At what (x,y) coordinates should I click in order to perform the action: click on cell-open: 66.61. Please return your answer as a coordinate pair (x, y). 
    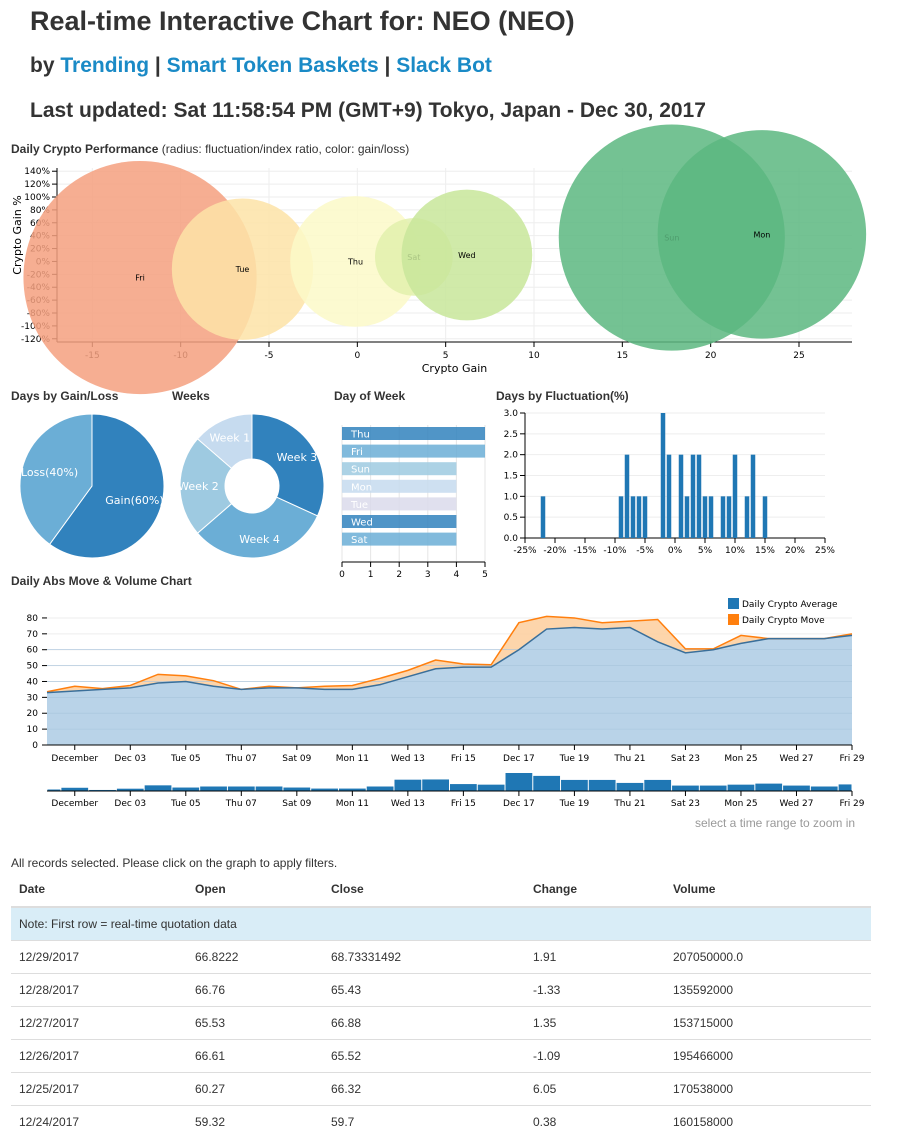
    Looking at the image, I should click on (255, 1056).